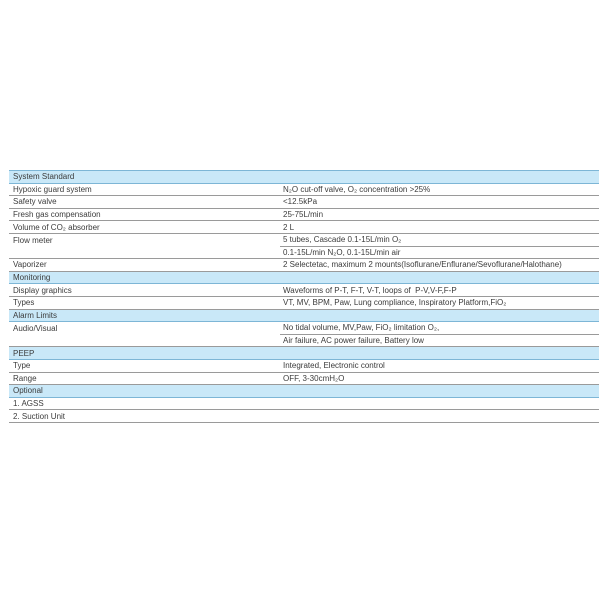  Describe the element at coordinates (300, 202) in the screenshot. I see `spec-value: <12.5kPa` at that location.